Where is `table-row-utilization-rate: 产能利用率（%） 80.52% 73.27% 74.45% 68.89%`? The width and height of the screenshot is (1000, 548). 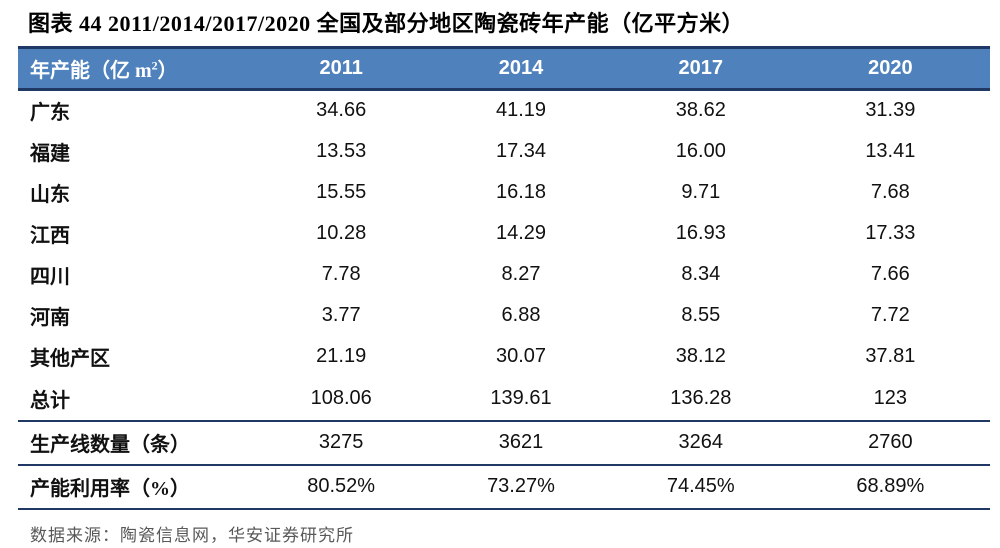
table-row-utilization-rate: 产能利用率（%） 80.52% 73.27% 74.45% 68.89% is located at coordinates (504, 487).